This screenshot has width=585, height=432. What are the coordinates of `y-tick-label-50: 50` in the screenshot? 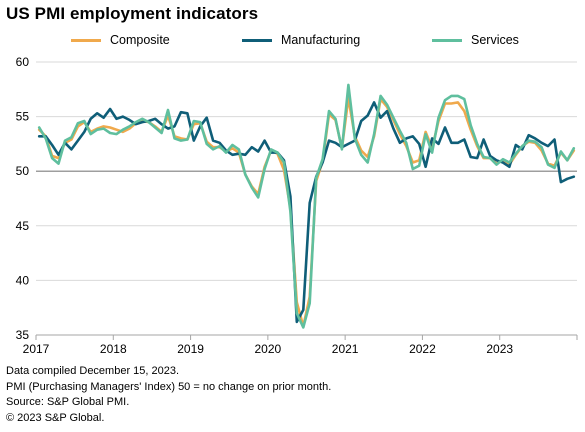 It's located at (23, 171).